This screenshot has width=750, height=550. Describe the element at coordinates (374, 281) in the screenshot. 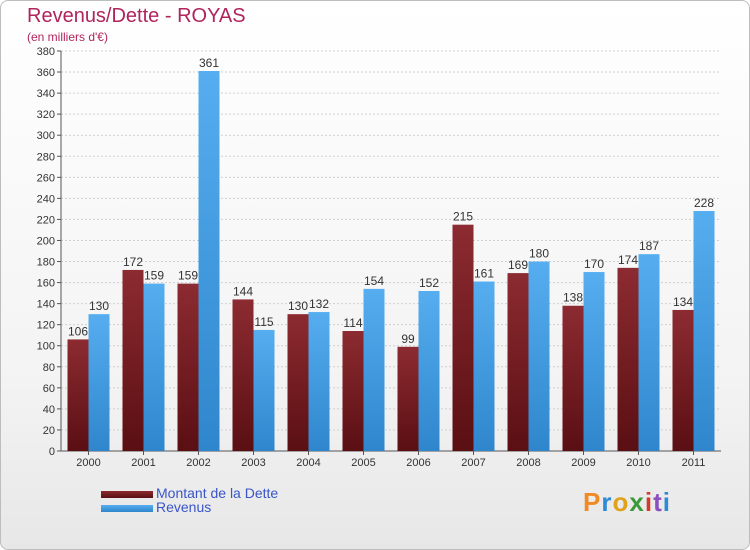

I see `data-label: 154` at that location.